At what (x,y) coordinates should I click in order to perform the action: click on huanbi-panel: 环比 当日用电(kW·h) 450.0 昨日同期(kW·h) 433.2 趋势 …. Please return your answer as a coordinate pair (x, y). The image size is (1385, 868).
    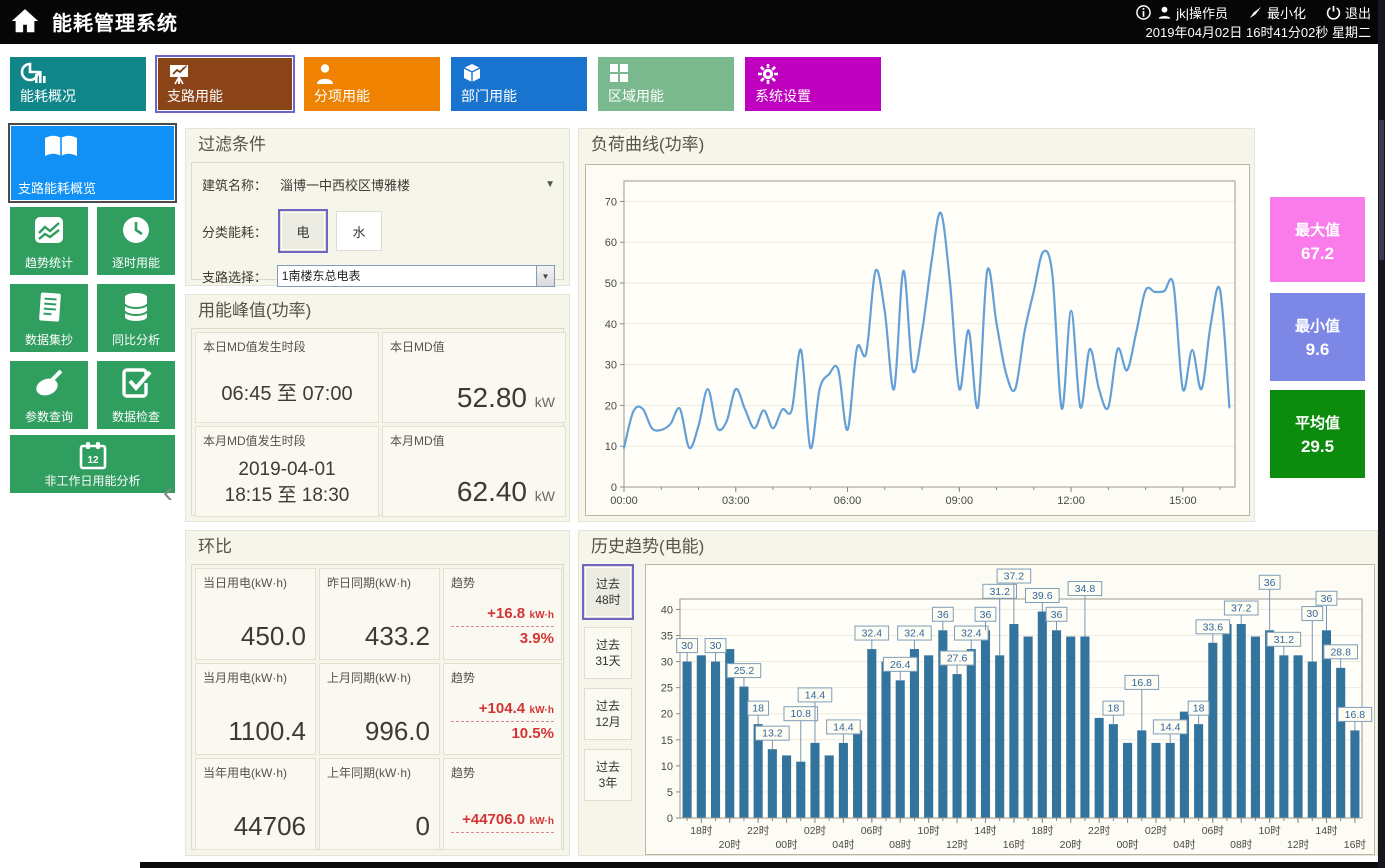
    Looking at the image, I should click on (377, 693).